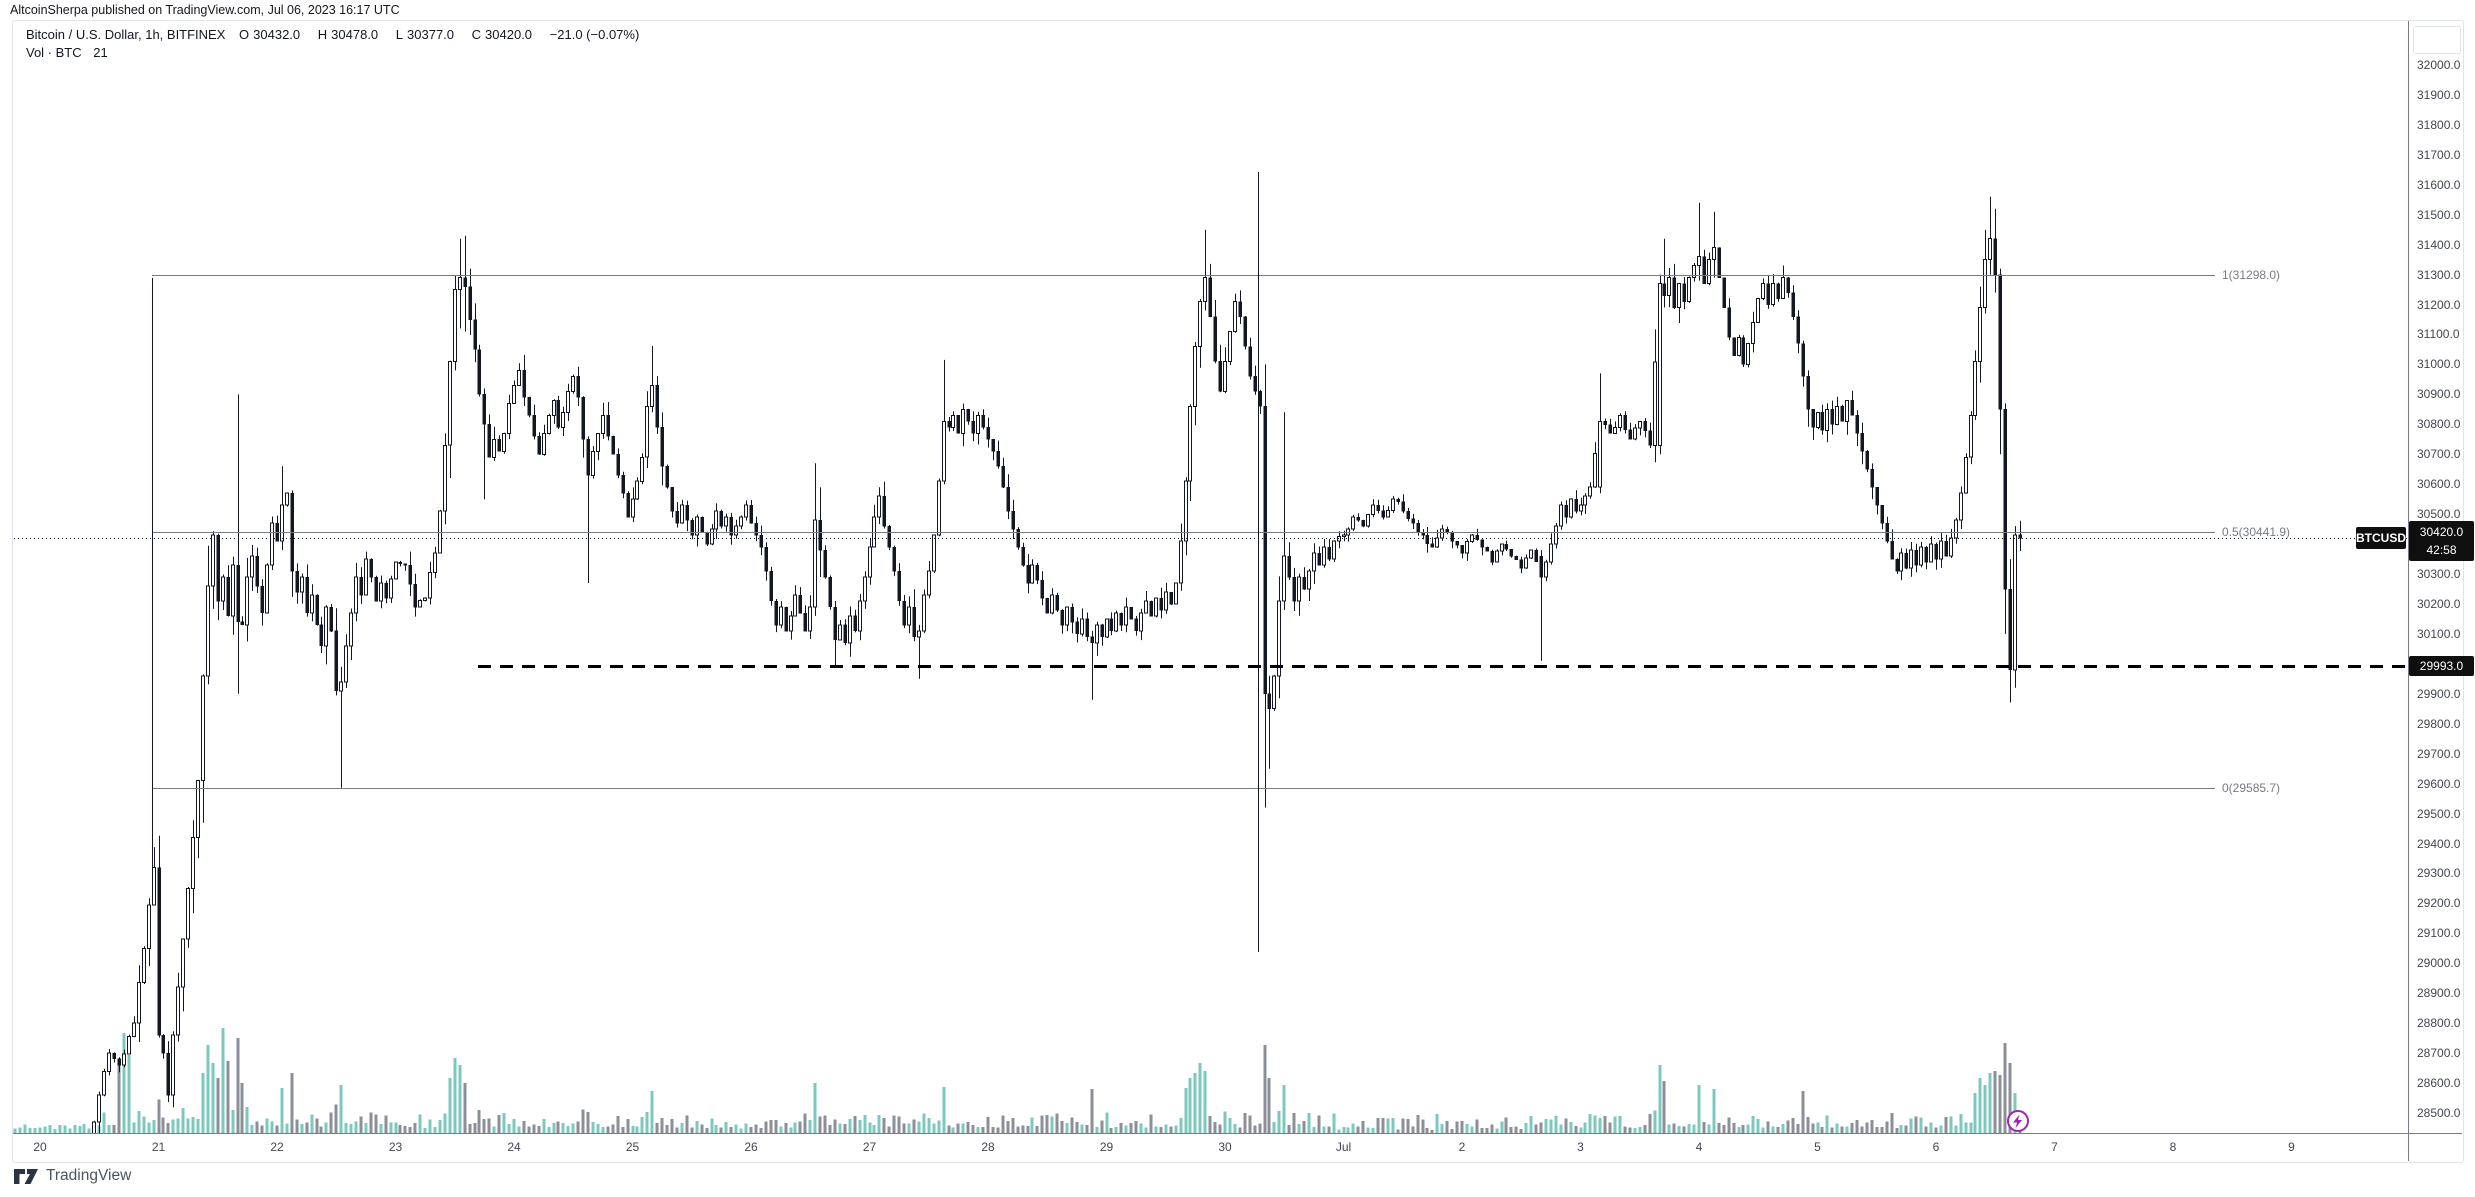 Image resolution: width=2475 pixels, height=1197 pixels. I want to click on price-tick: 30100.0, so click(2439, 633).